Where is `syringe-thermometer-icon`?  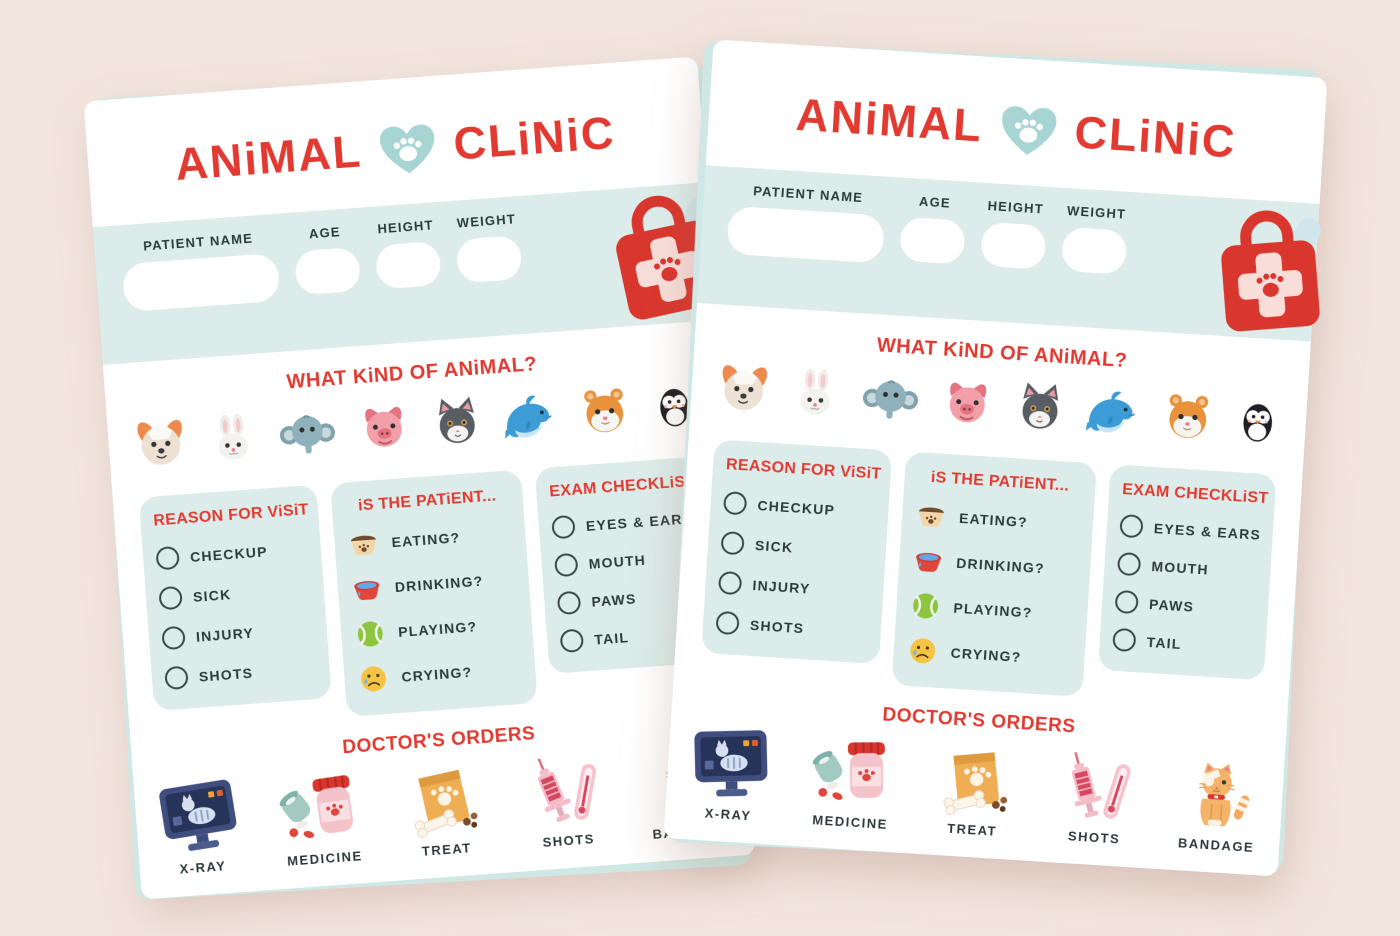
syringe-thermometer-icon is located at coordinates (1101, 785).